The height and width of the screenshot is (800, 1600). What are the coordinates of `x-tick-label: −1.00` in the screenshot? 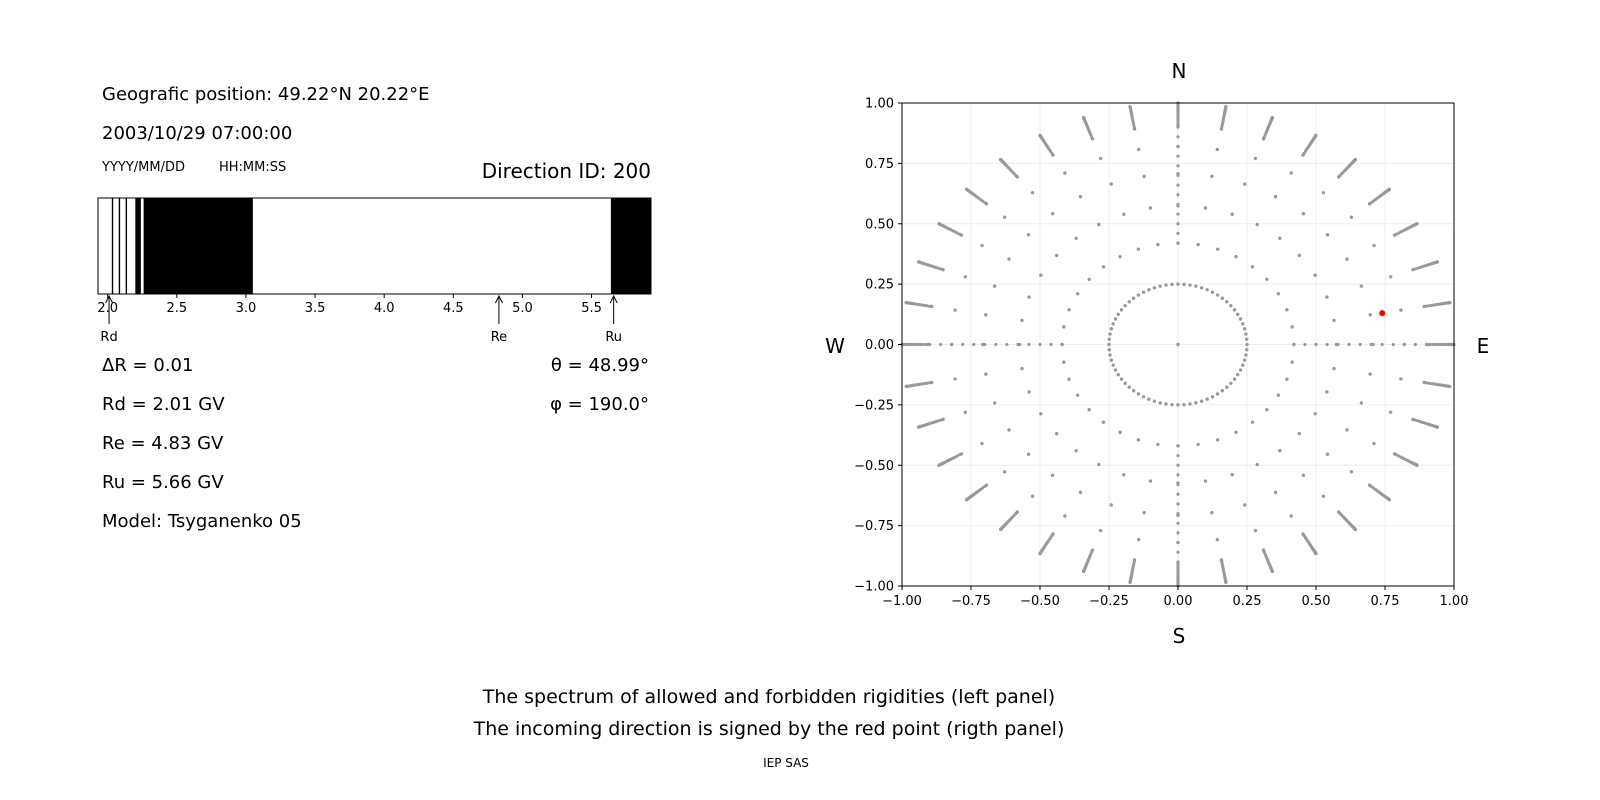 It's located at (902, 601).